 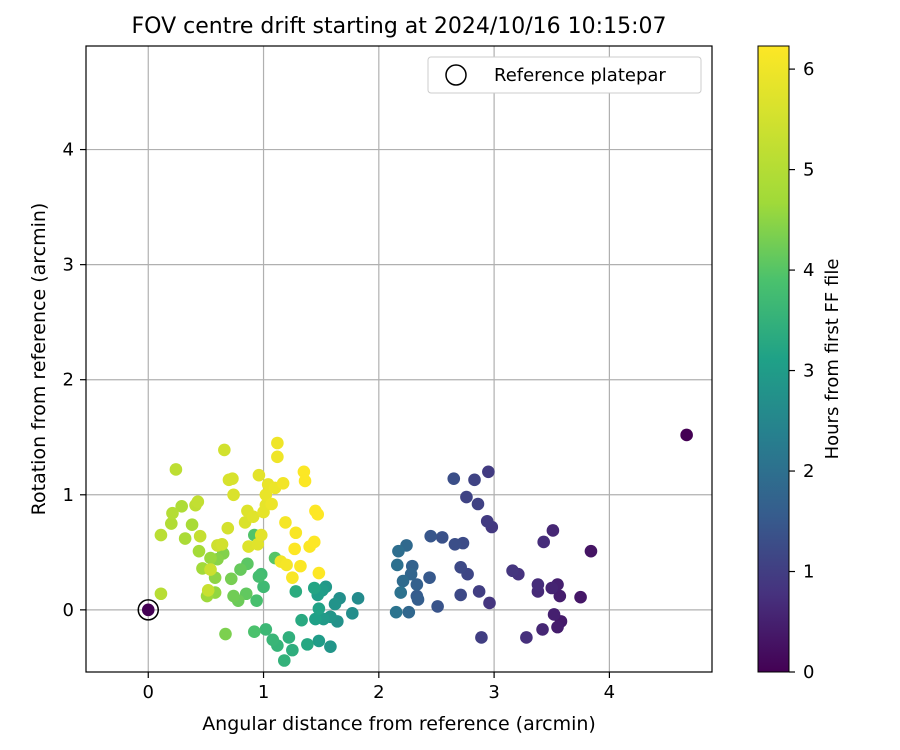 I want to click on legend-frame, so click(x=564, y=75).